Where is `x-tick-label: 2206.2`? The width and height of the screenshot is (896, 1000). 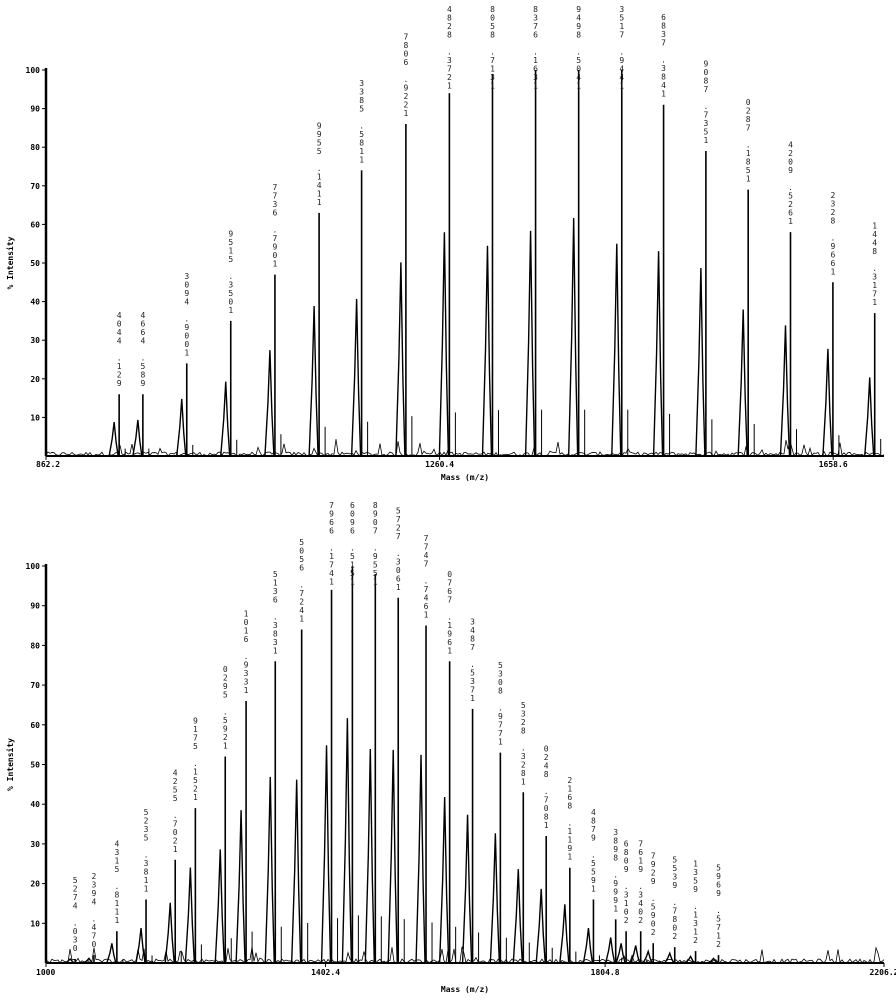 x-tick-label: 2206.2 is located at coordinates (883, 972).